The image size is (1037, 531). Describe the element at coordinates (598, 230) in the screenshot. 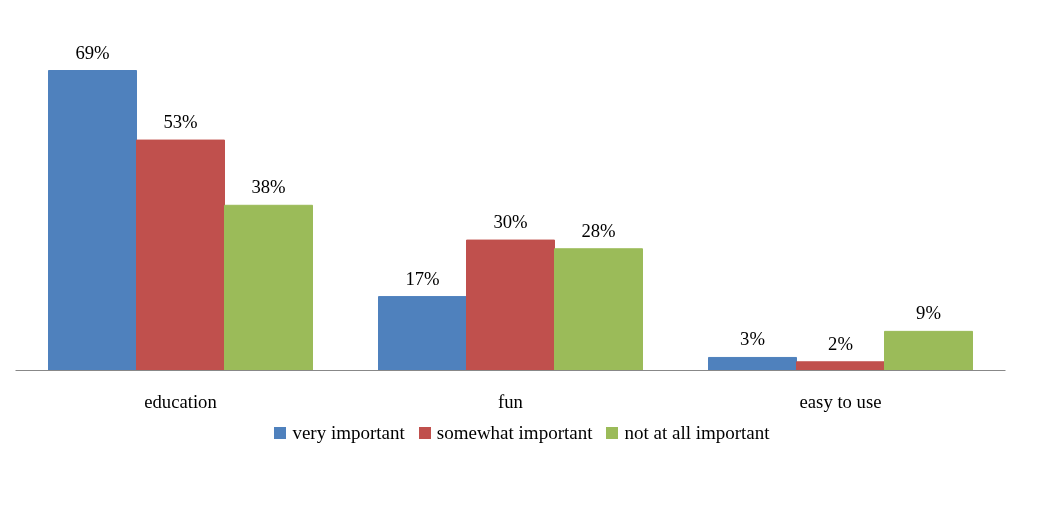

I see `data-label: 28%` at that location.